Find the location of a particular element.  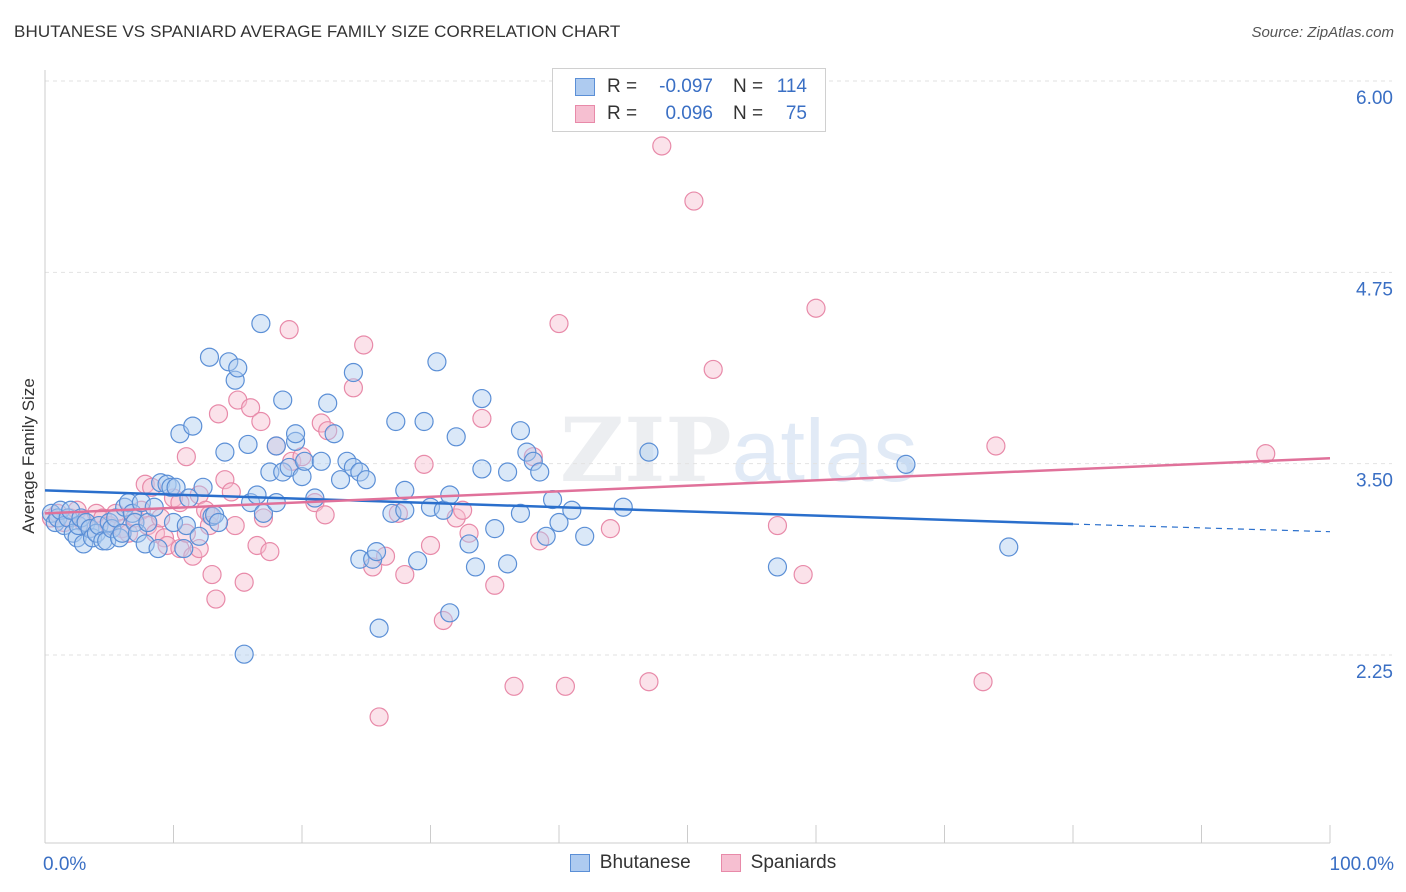

n-value: 75 is located at coordinates (796, 113).